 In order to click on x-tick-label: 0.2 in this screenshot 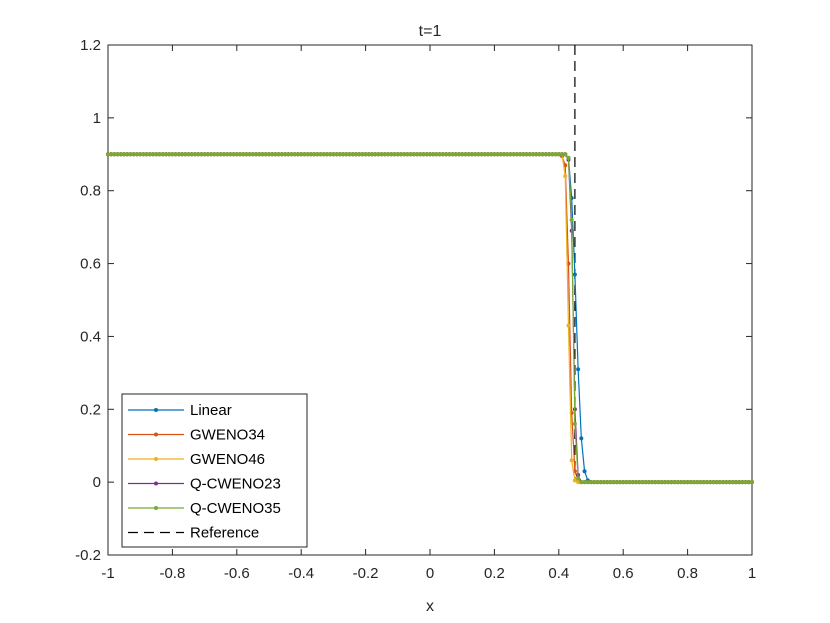, I will do `click(494, 573)`.